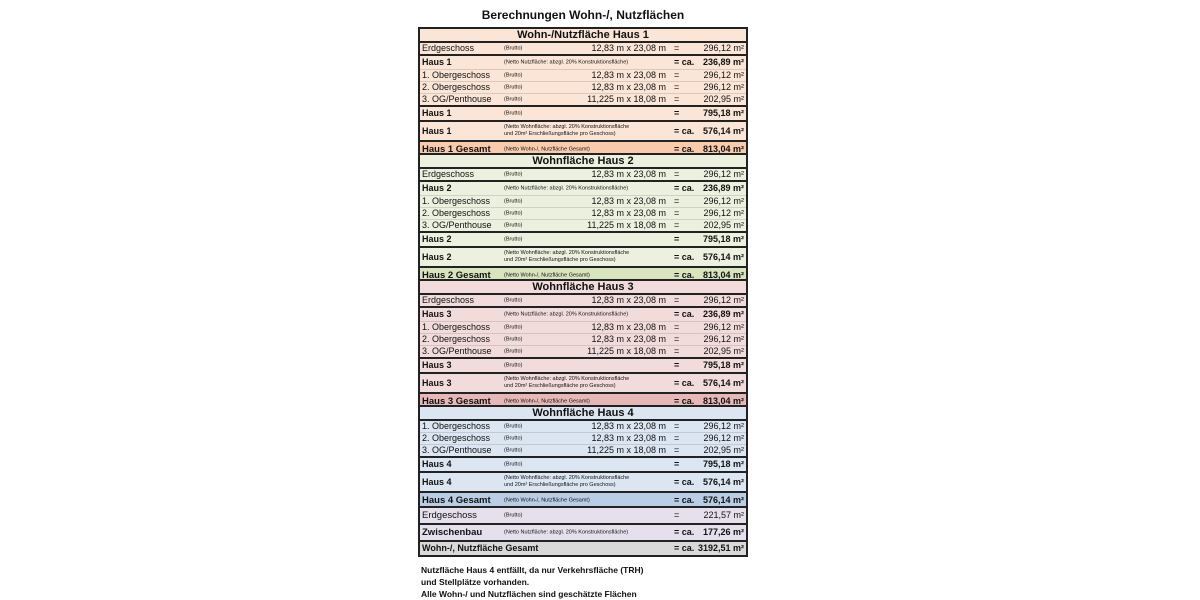 The width and height of the screenshot is (1200, 600). What do you see at coordinates (583, 515) in the screenshot?
I see `table-row: Erdgeschoss (Brutto) = 221,57 m²` at bounding box center [583, 515].